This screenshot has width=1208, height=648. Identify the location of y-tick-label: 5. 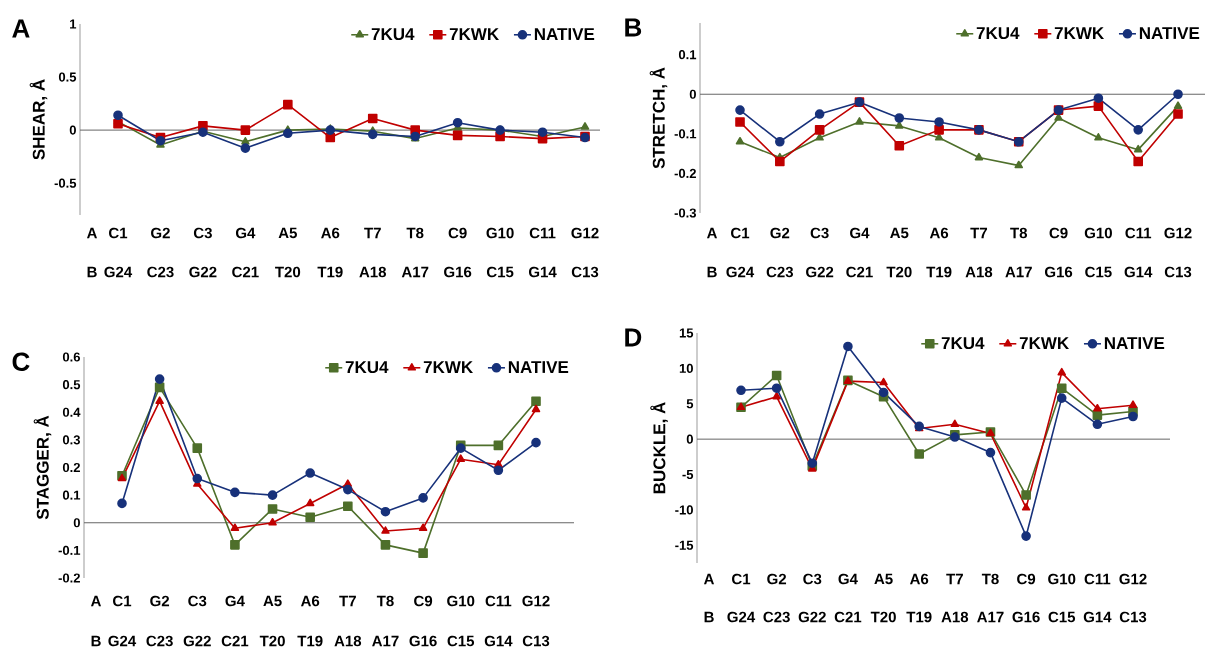
(690, 404).